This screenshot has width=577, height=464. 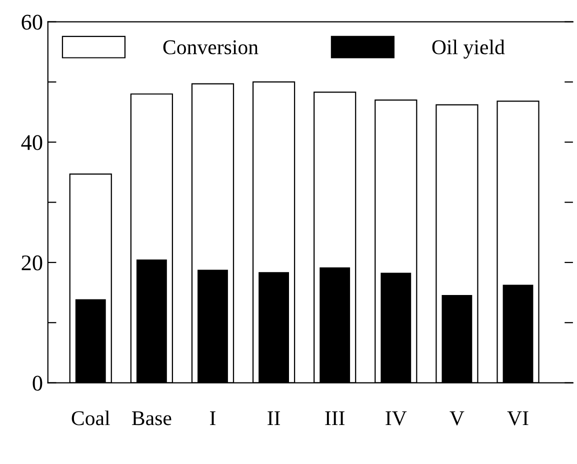 I want to click on x-tick-label: I, so click(x=213, y=418).